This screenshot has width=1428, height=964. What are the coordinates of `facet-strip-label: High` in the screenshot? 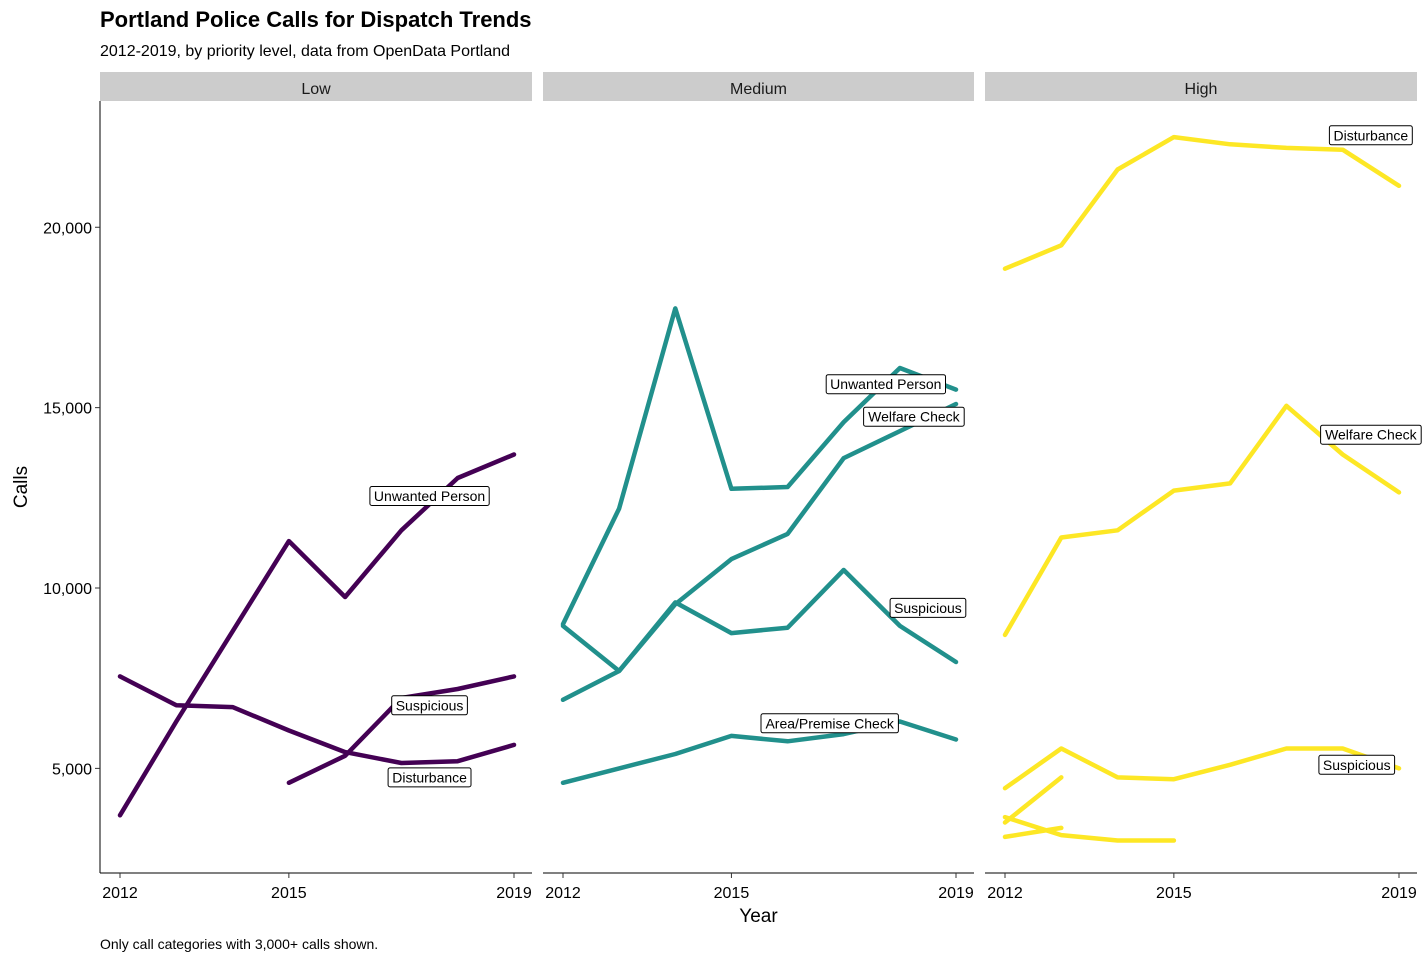 It's located at (1201, 89).